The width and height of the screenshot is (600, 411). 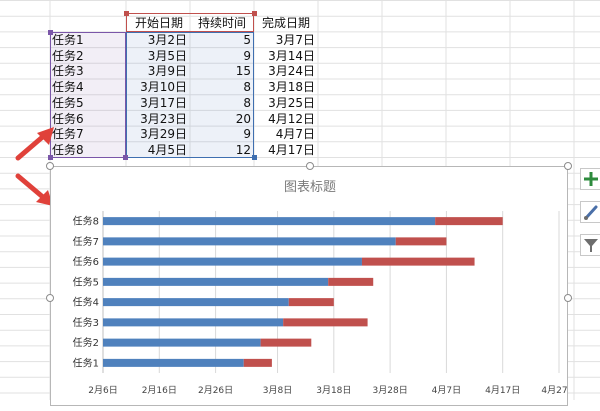 I want to click on end-date-cell: 3月24日, so click(x=291, y=71).